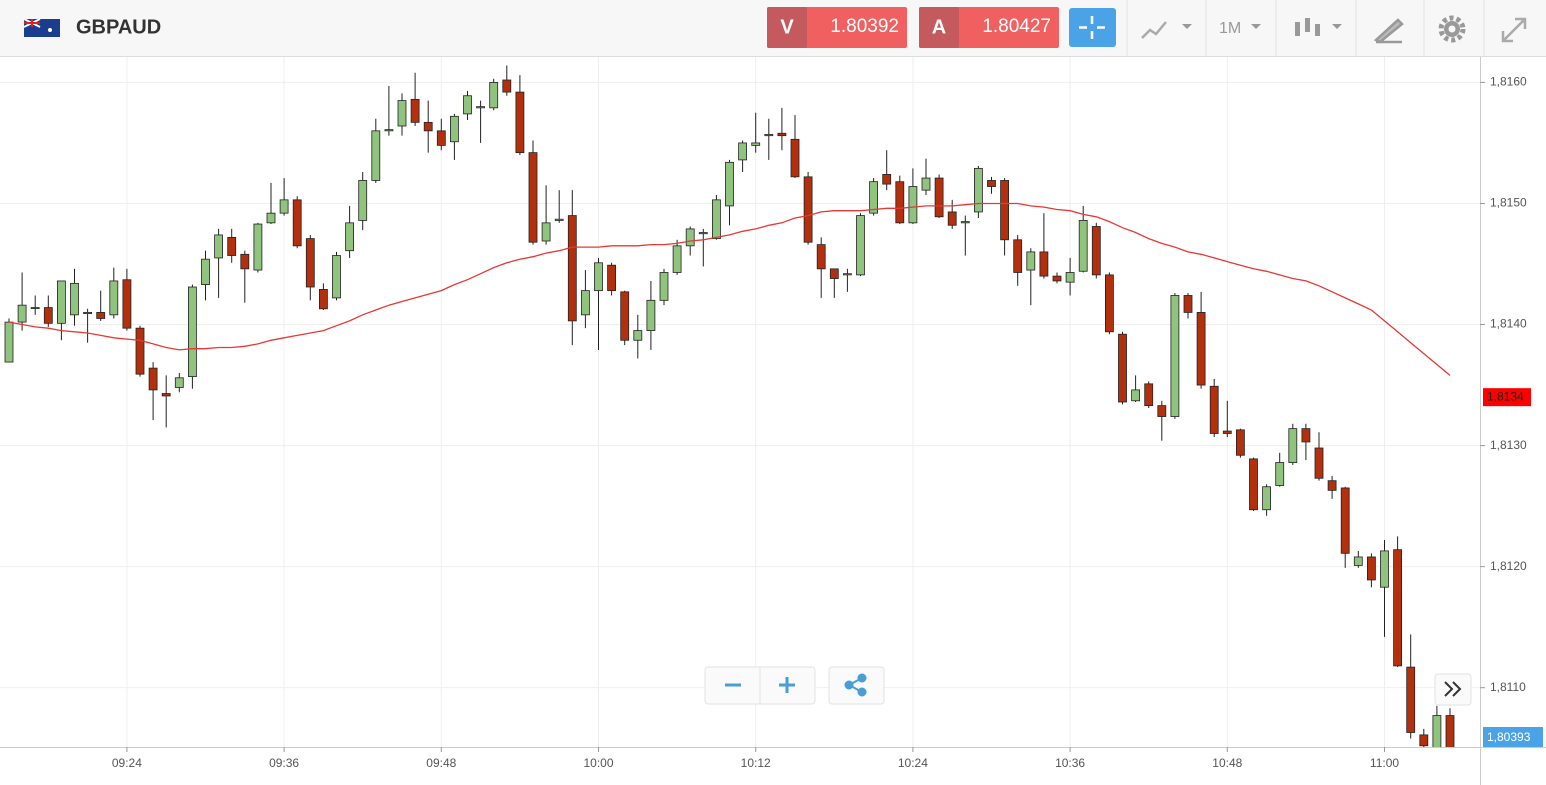  I want to click on x-tick-label: 10:00, so click(598, 763).